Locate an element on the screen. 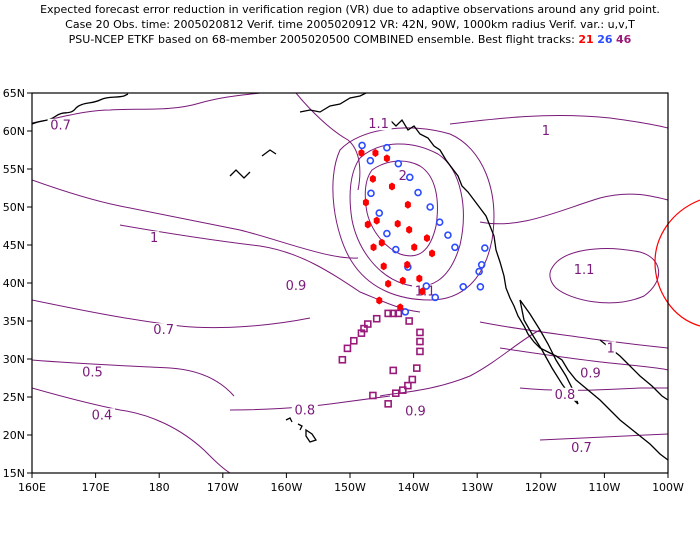 The image size is (700, 540). contour-label: 2 is located at coordinates (403, 176).